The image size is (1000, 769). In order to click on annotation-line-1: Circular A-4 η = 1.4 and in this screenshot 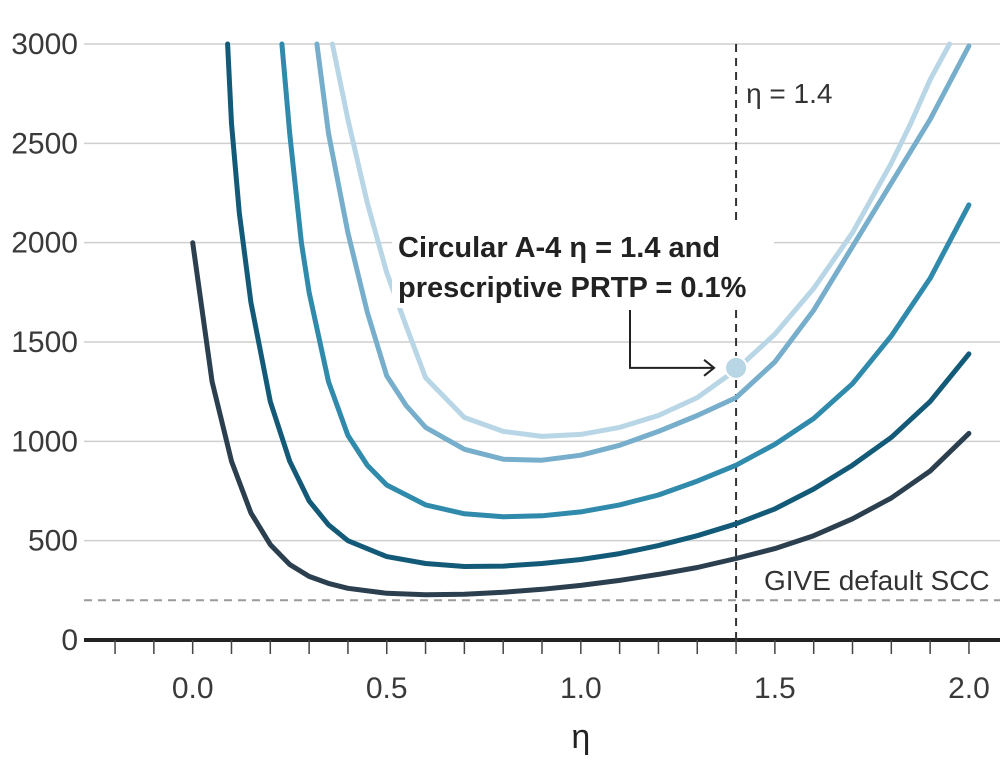, I will do `click(559, 248)`.